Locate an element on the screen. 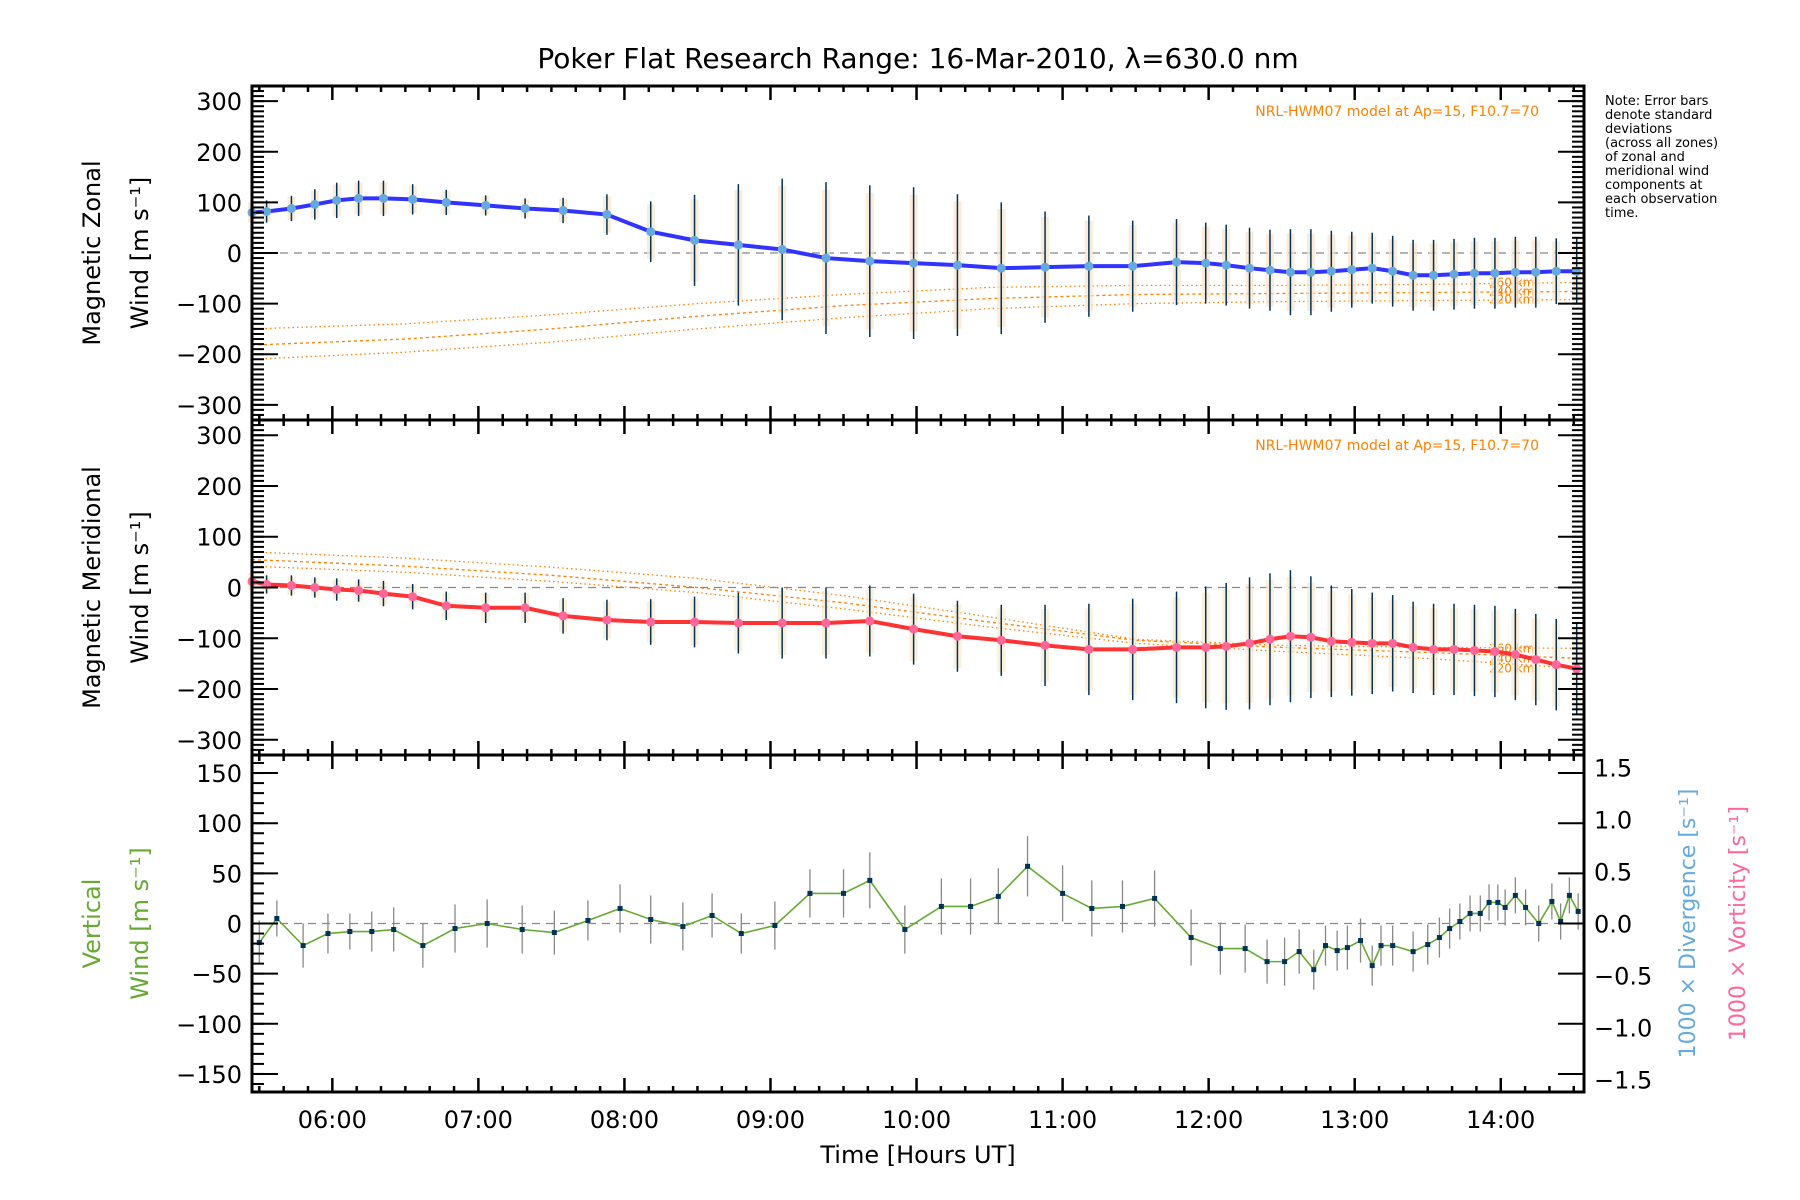  x-tick-label: 13:00 is located at coordinates (1354, 1120).